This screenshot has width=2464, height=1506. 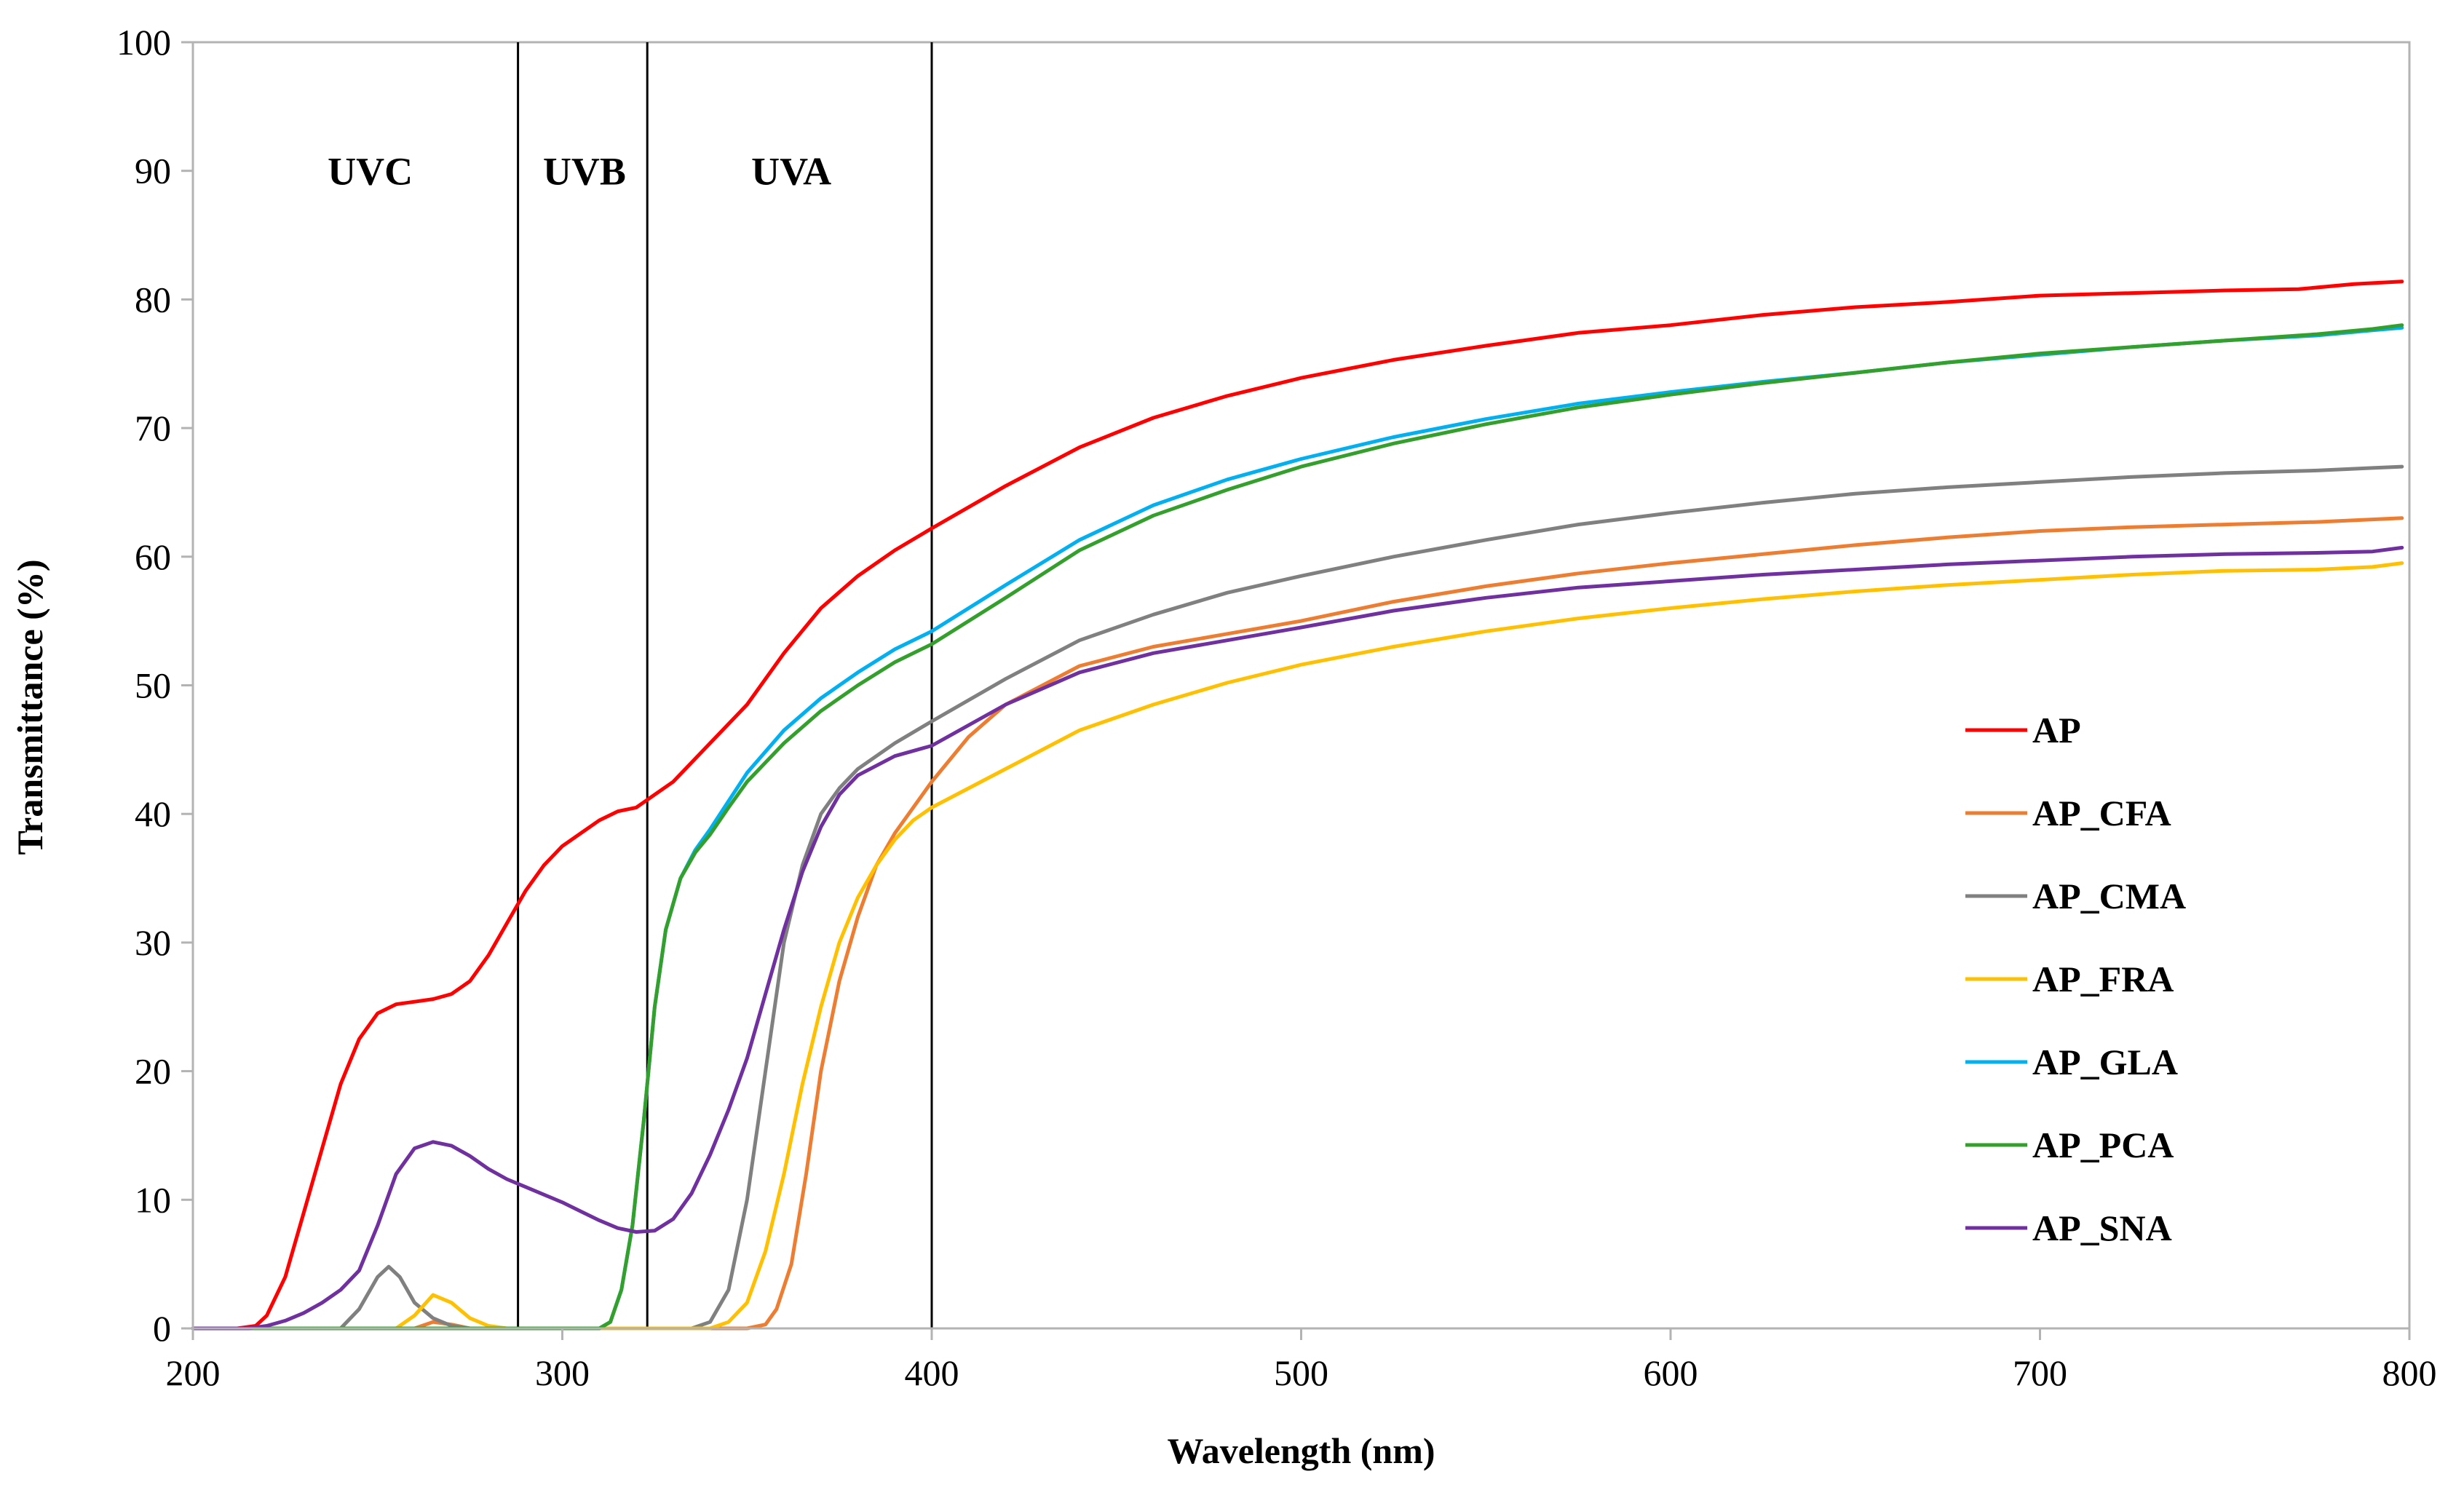 I want to click on x-tick-label: 400, so click(x=932, y=1372).